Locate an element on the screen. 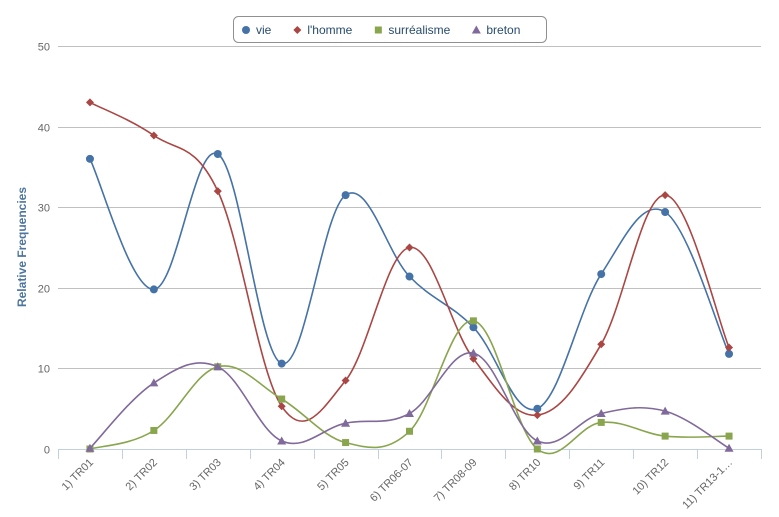  x-tick-label: 5) TR05 is located at coordinates (333, 475).